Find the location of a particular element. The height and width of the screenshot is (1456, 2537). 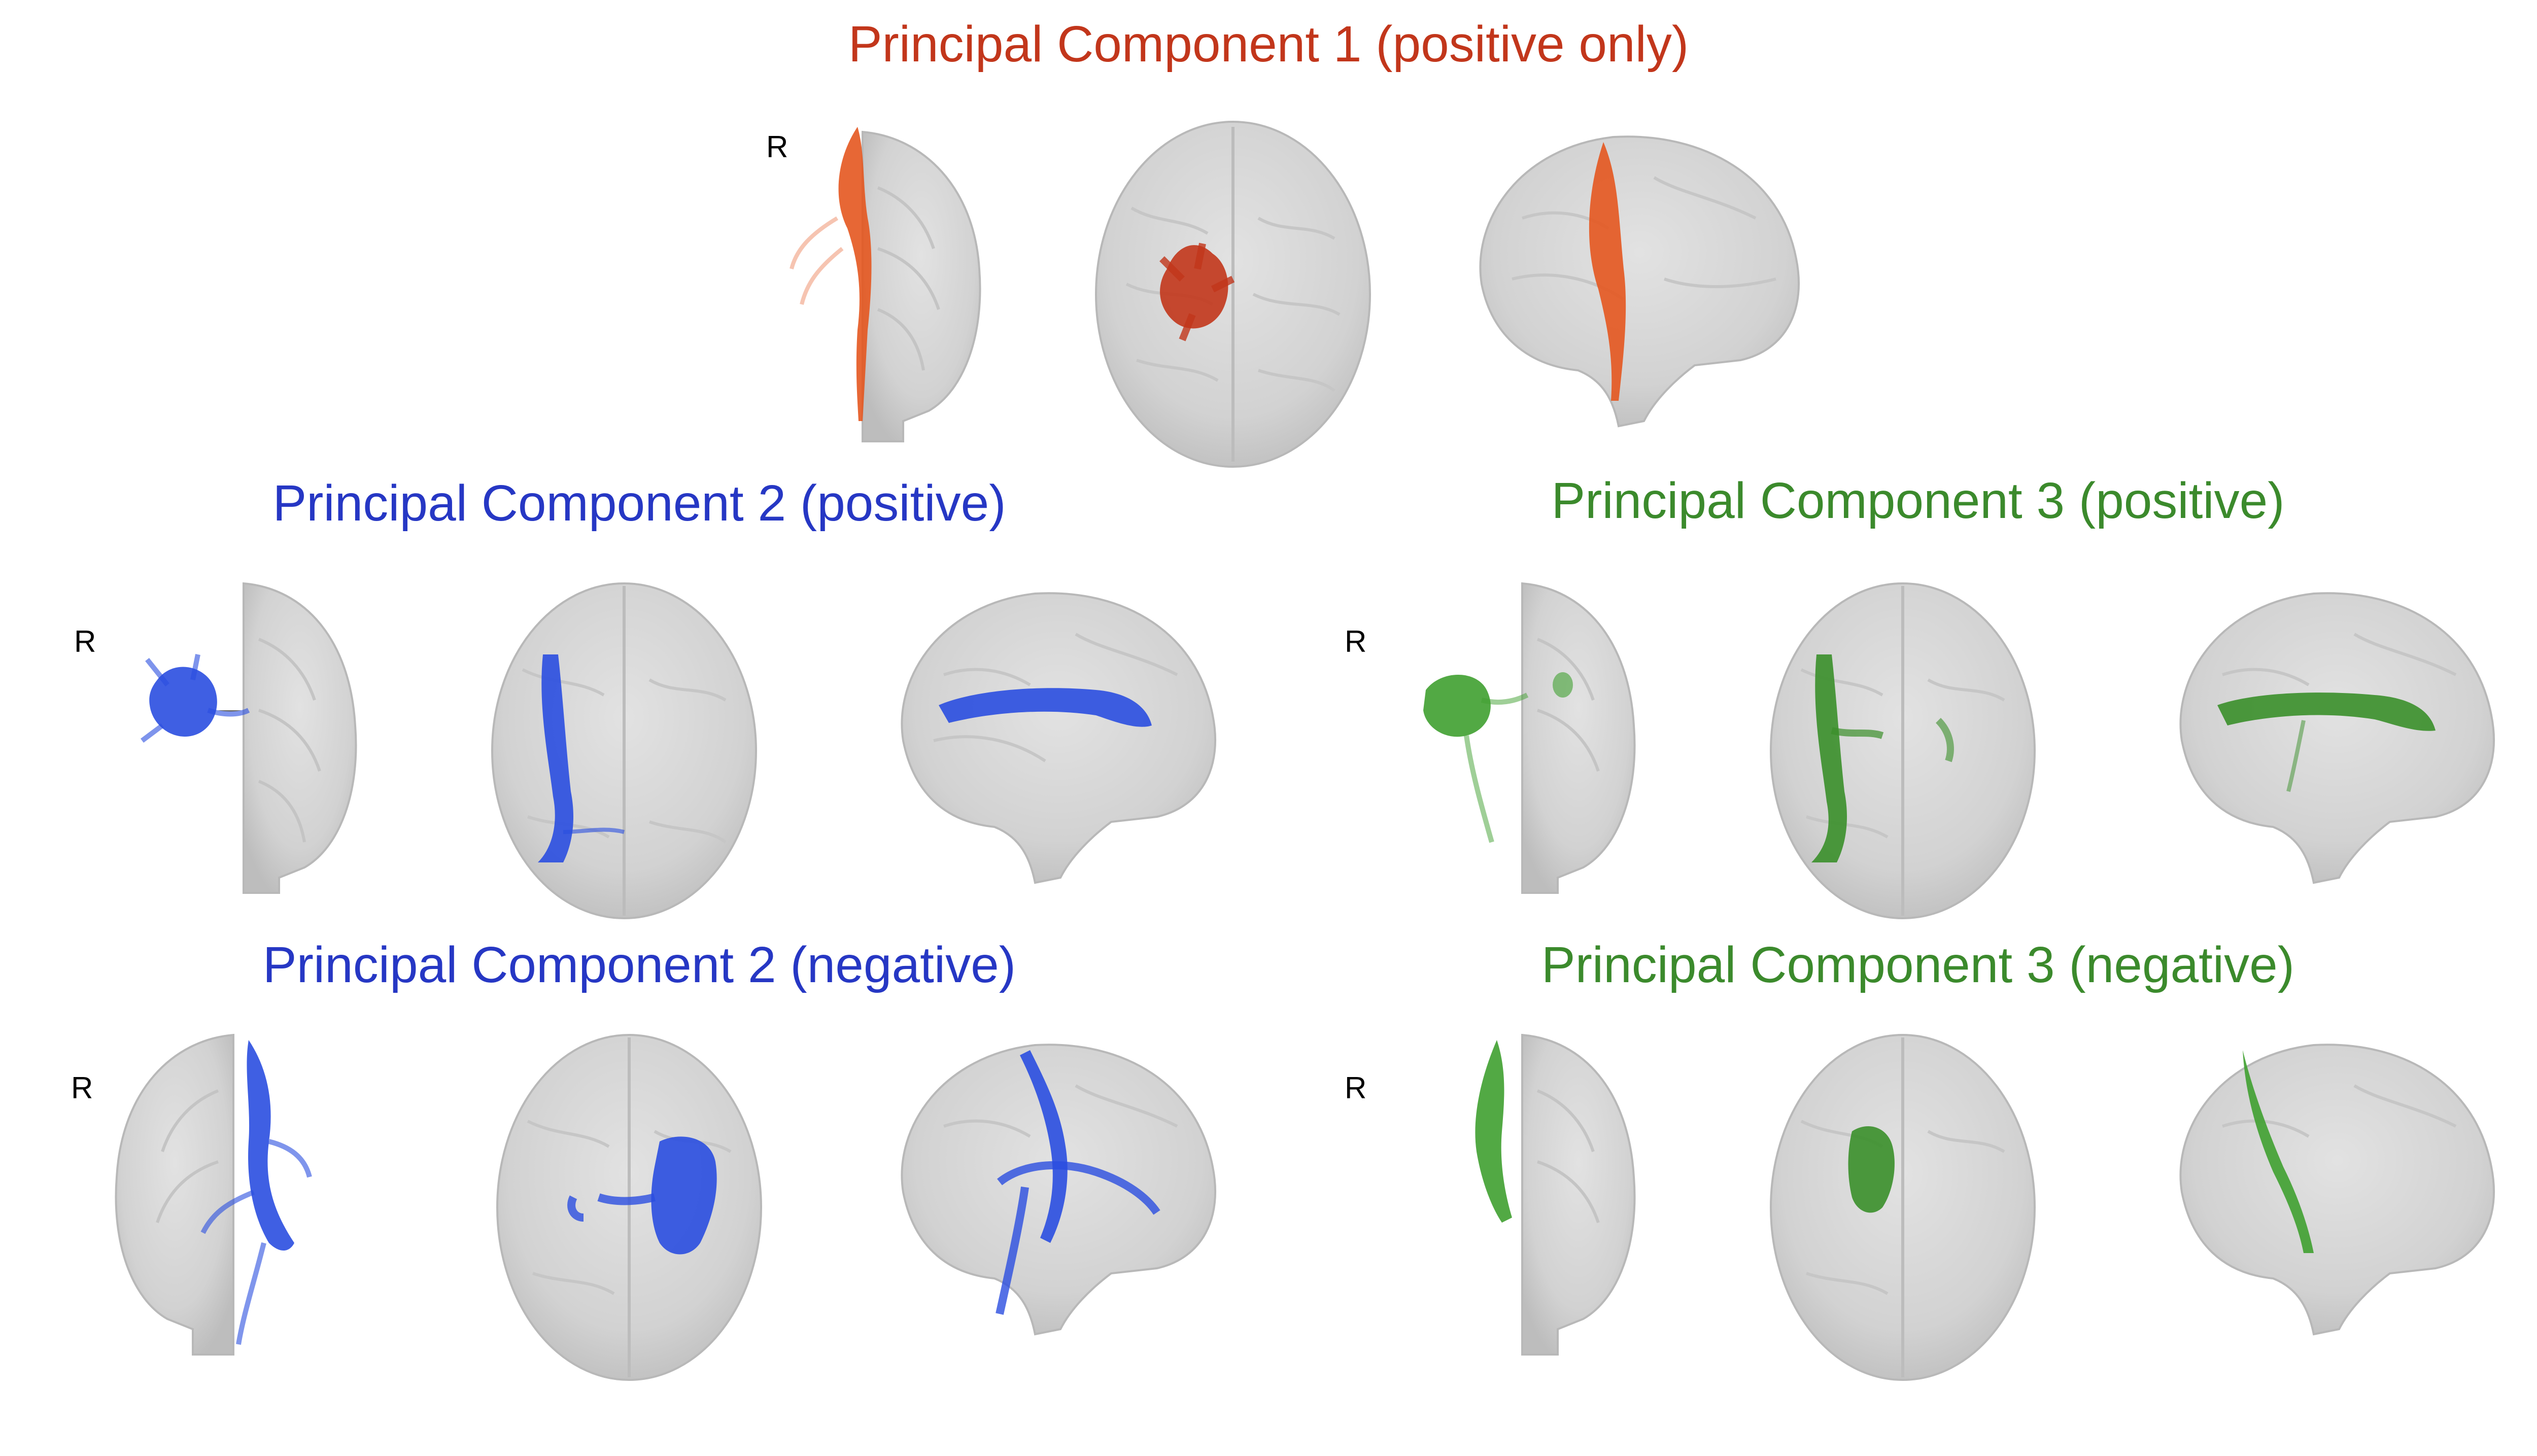

panel-pc3-negative: Principal Component 3 (negative) R is located at coordinates (1918, 1157).